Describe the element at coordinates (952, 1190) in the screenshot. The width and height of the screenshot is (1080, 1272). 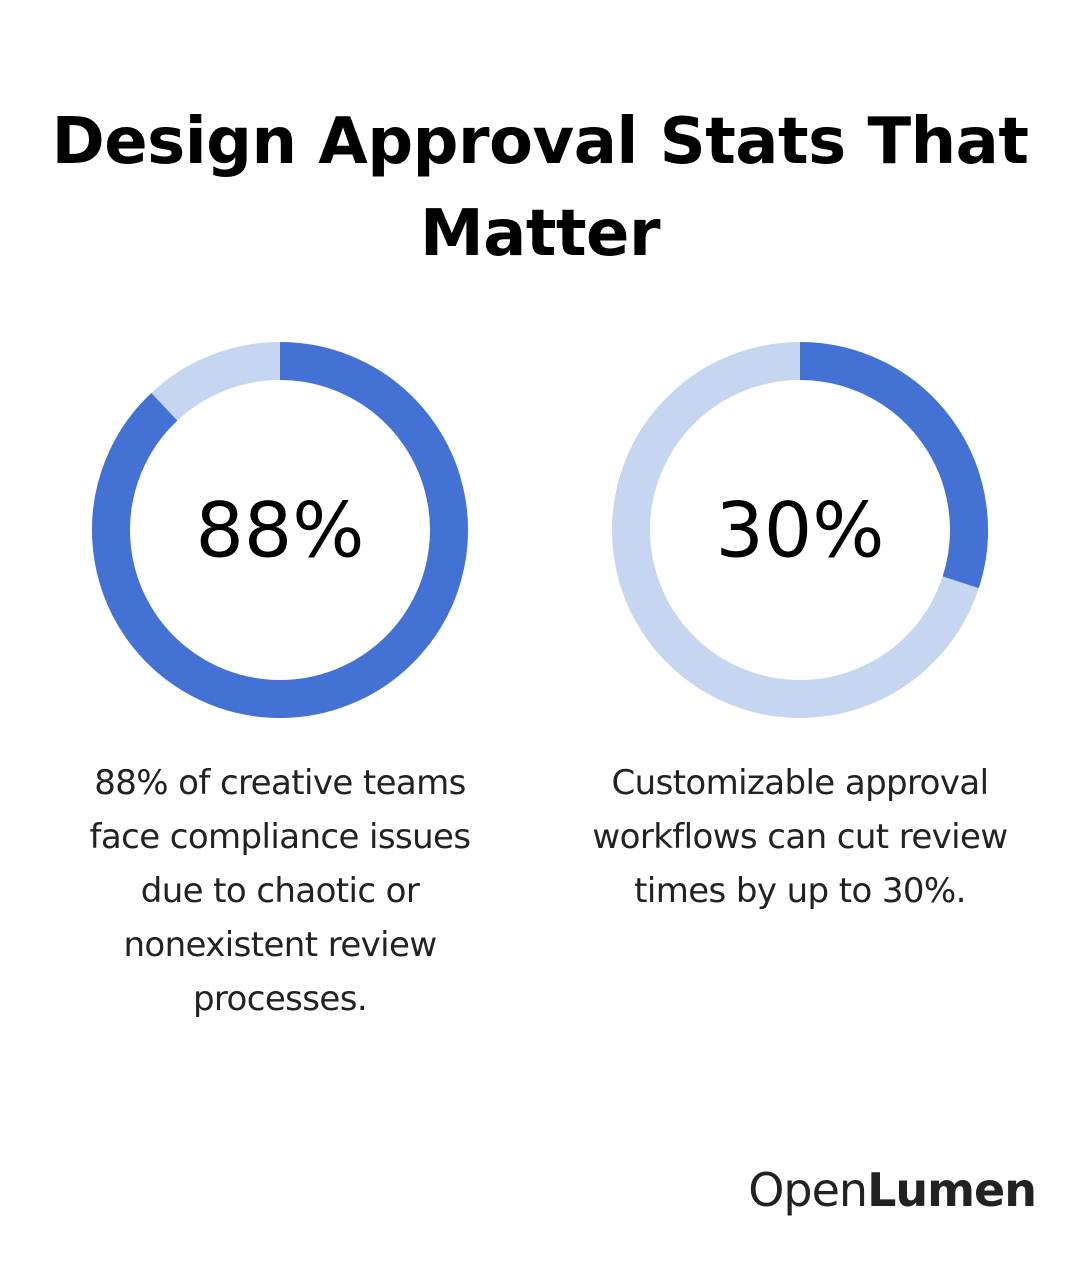
I see `logo-text-bold: Lumen` at that location.